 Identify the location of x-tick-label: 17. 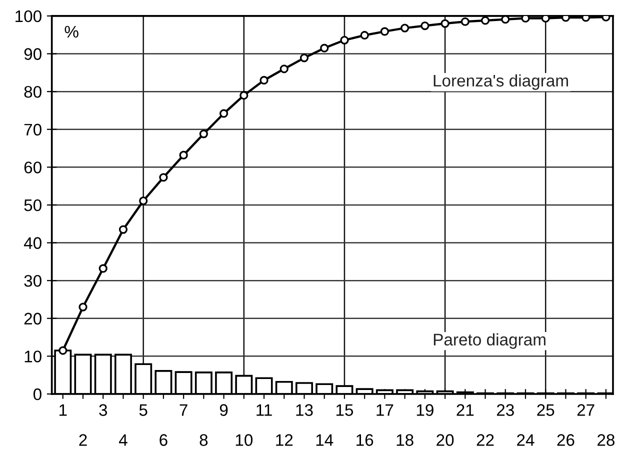
(385, 410).